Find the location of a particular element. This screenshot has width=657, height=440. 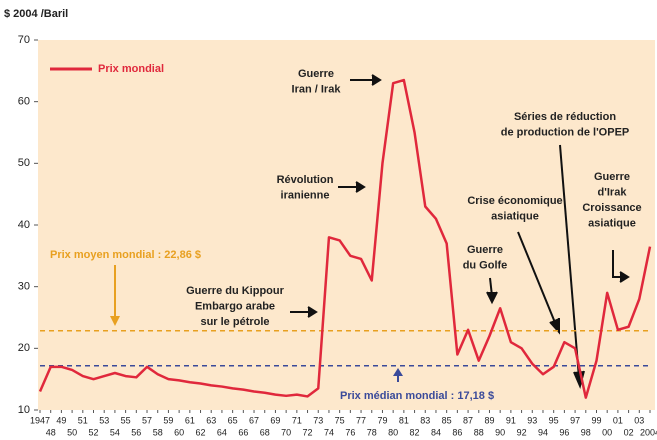

x-tick-label: 57 is located at coordinates (147, 420).